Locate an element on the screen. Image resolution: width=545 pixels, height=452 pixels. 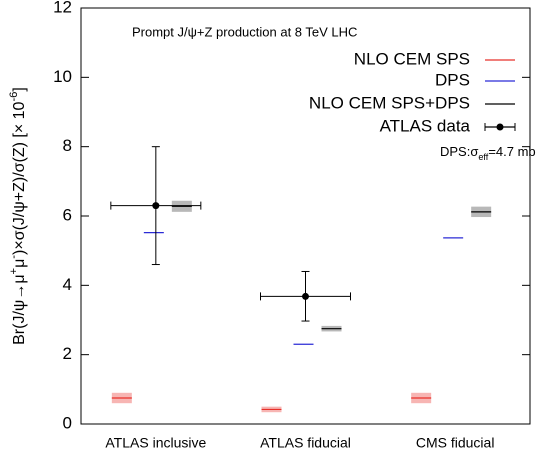
legend-label: NLO CEM SPS+DPS is located at coordinates (389, 102).